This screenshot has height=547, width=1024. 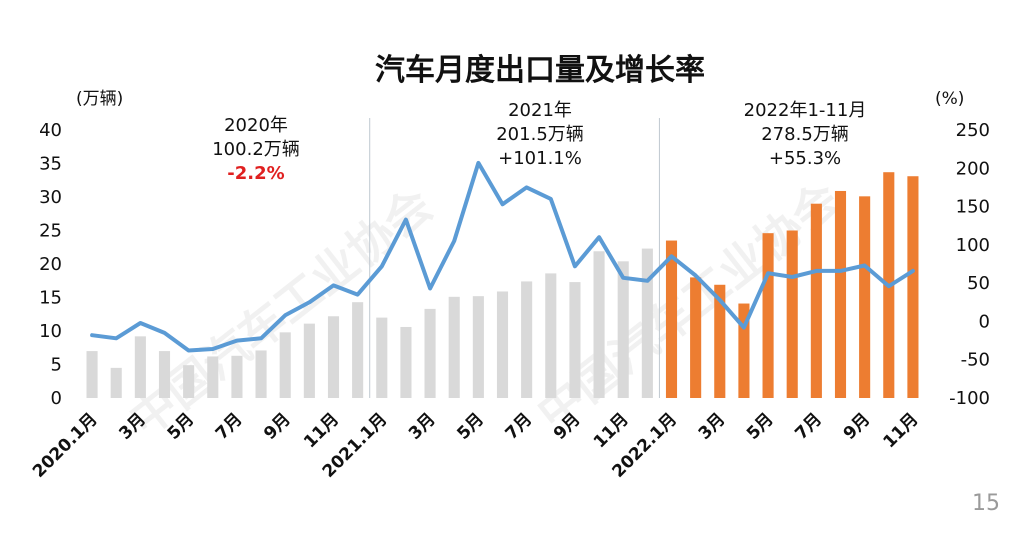 I want to click on annotation-2022: 2022年1-11月 278.5万辆 +55.3%, so click(x=805, y=134).